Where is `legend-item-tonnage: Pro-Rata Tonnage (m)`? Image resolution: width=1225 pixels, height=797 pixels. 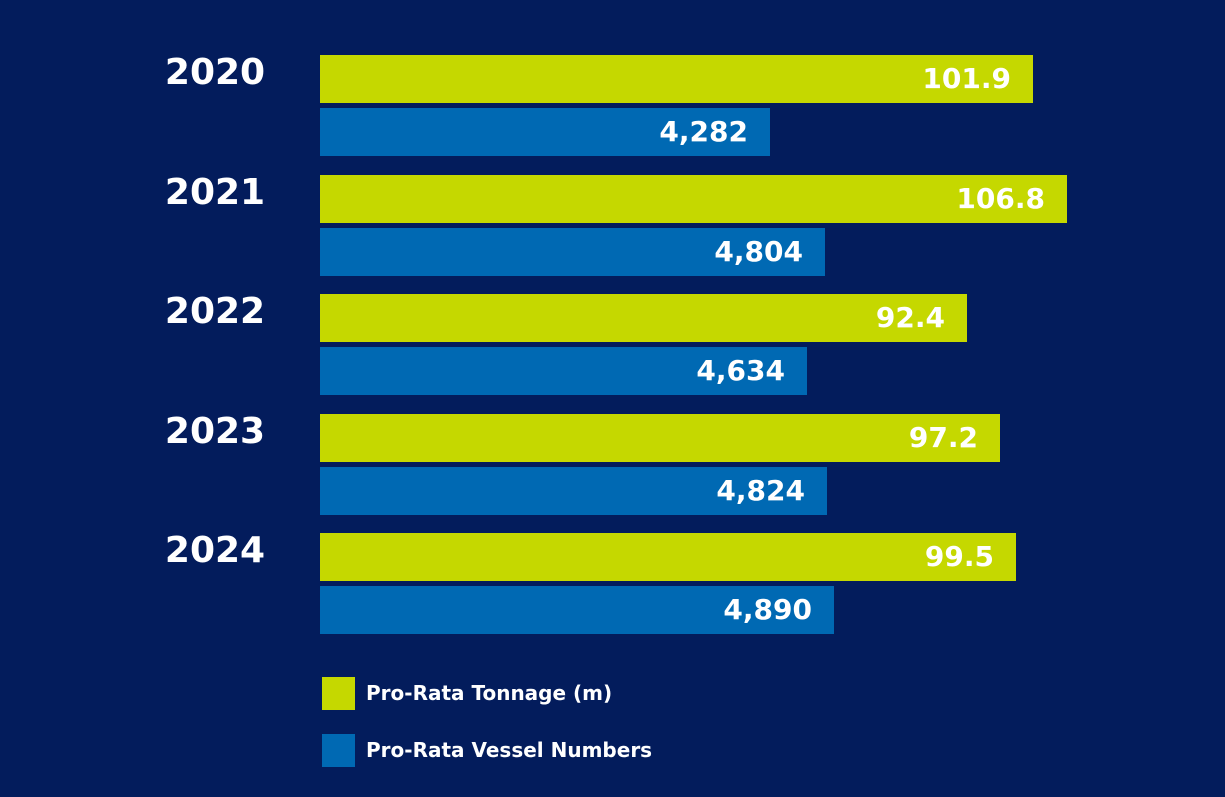
legend-item-tonnage: Pro-Rata Tonnage (m) is located at coordinates (467, 693).